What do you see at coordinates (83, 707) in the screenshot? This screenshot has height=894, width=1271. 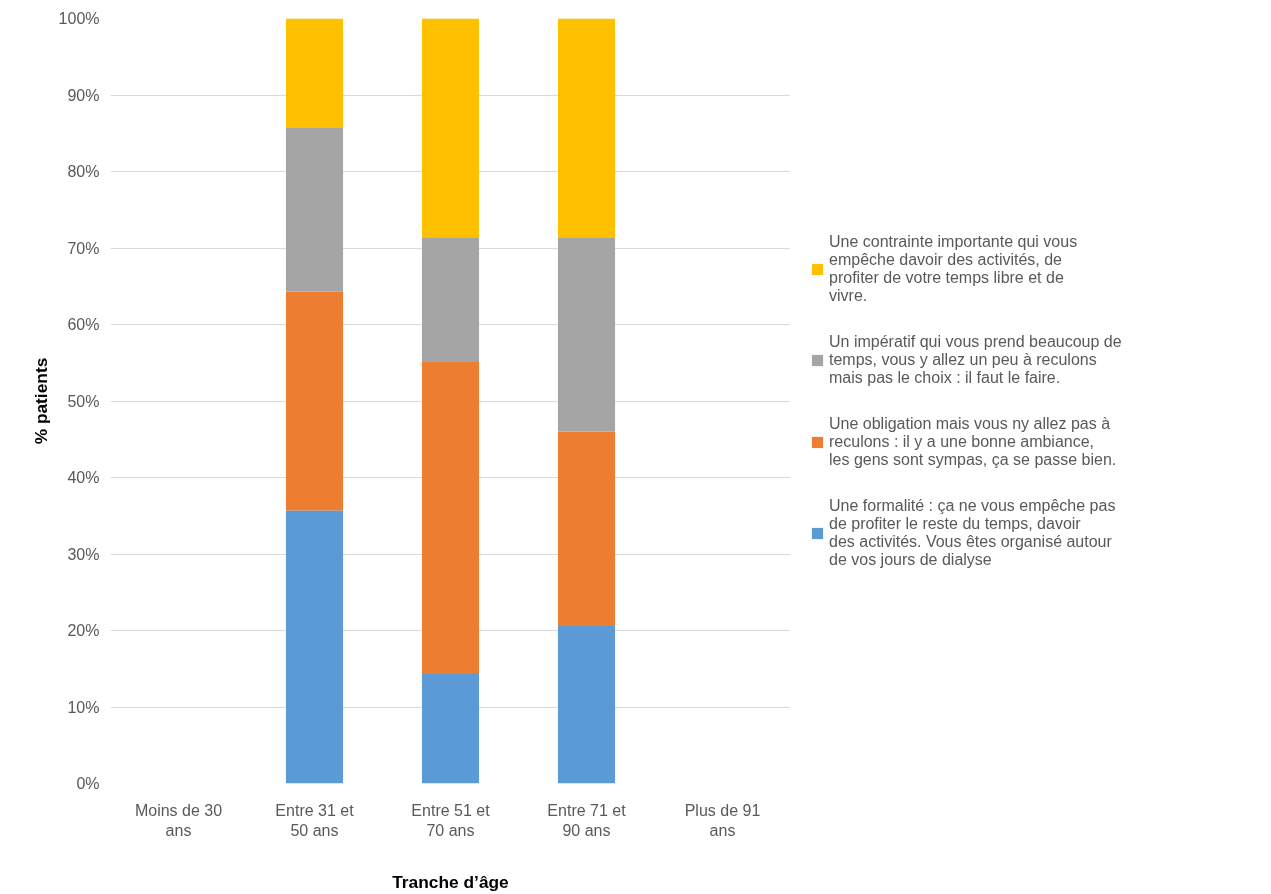 I see `y-tick-label: 10%` at bounding box center [83, 707].